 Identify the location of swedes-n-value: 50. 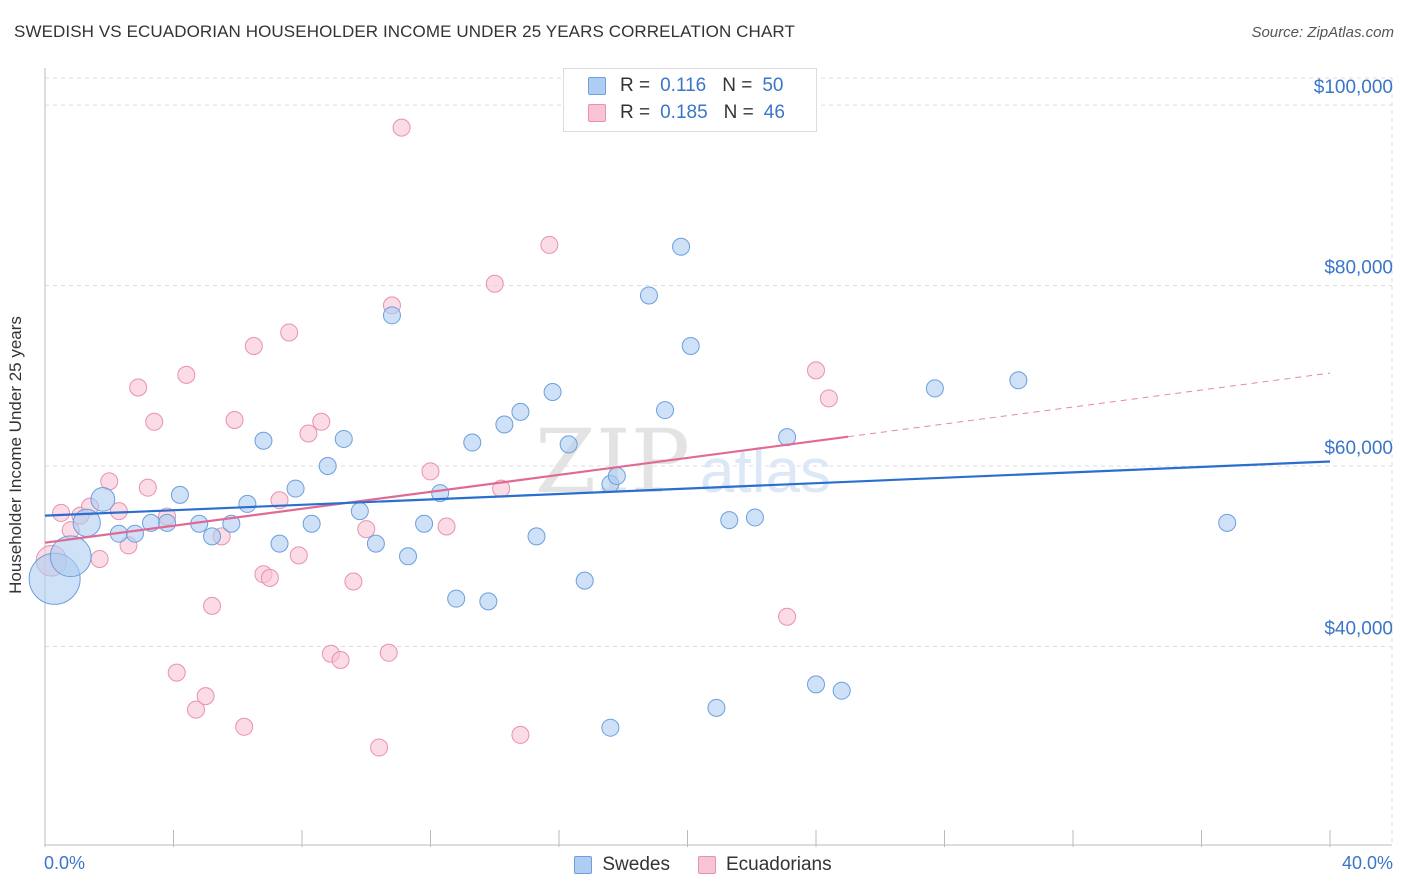
(773, 85).